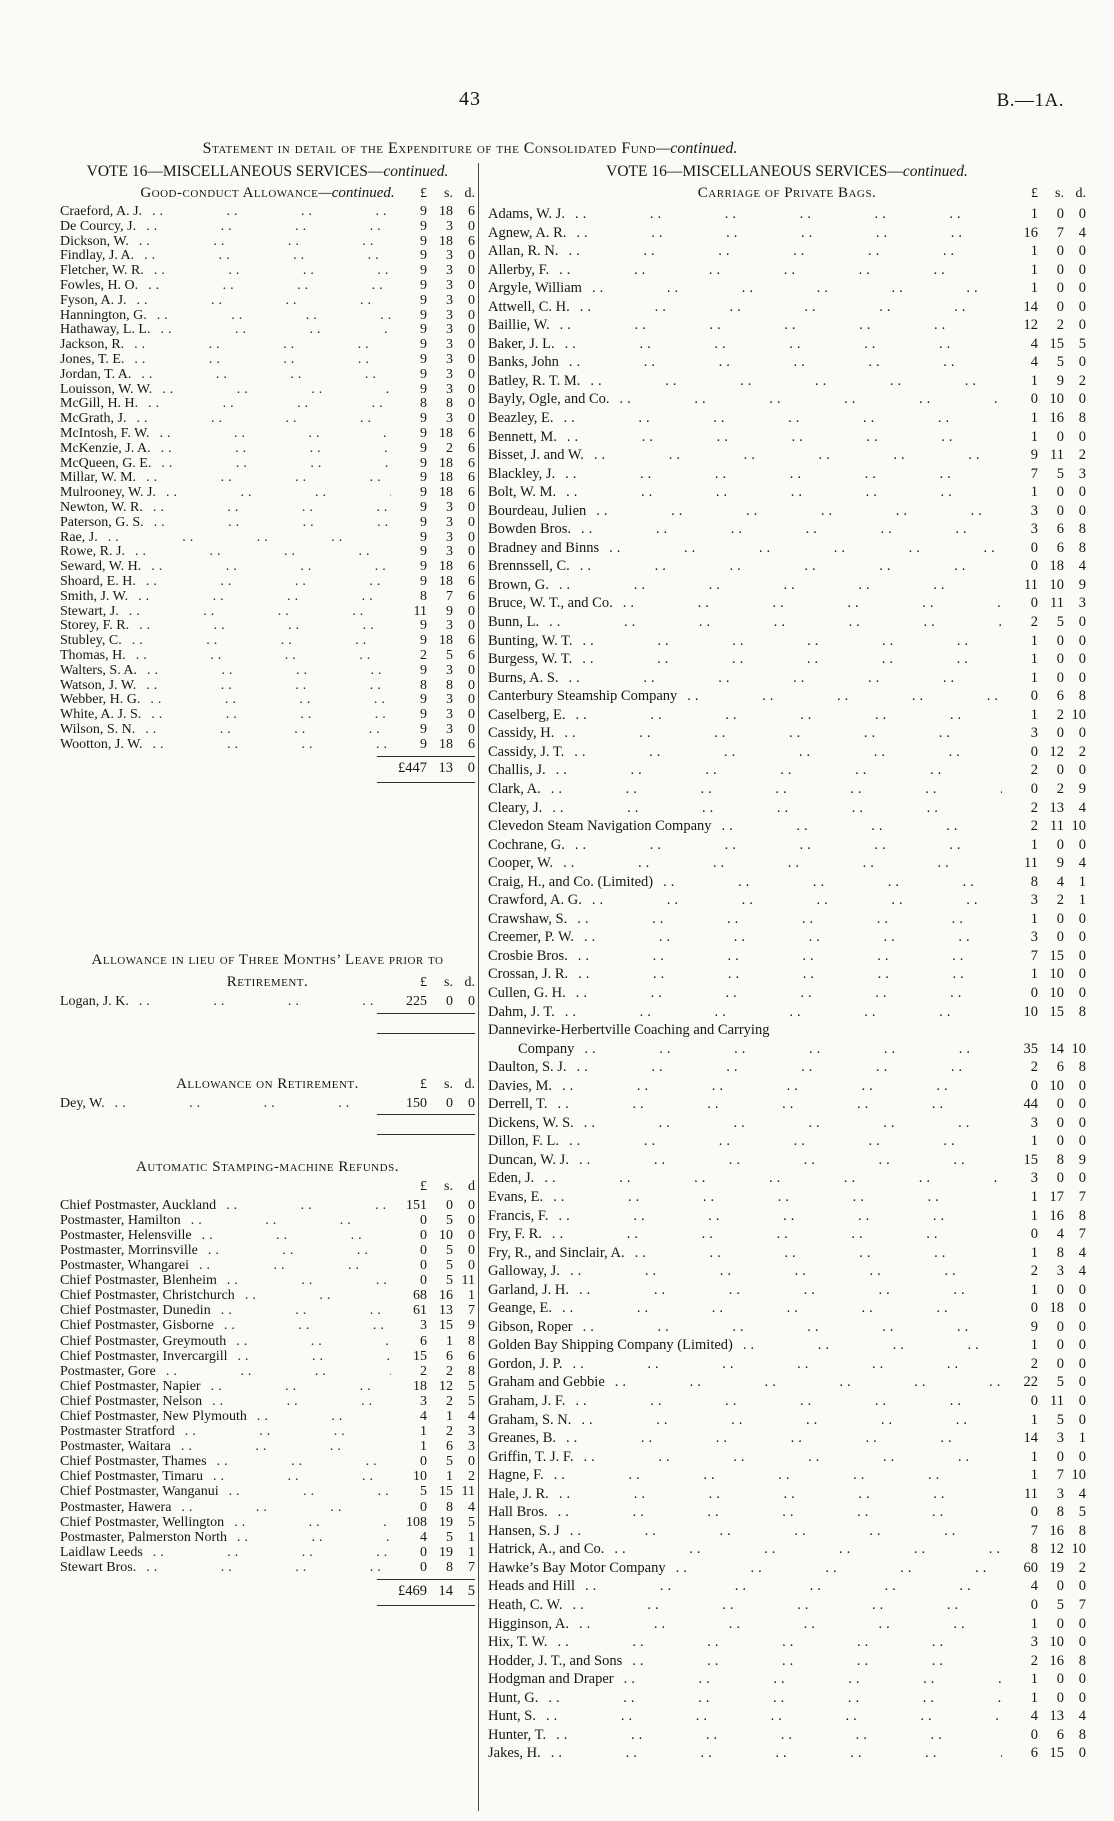  What do you see at coordinates (1057, 1011) in the screenshot?
I see `amount-shillings: 15` at bounding box center [1057, 1011].